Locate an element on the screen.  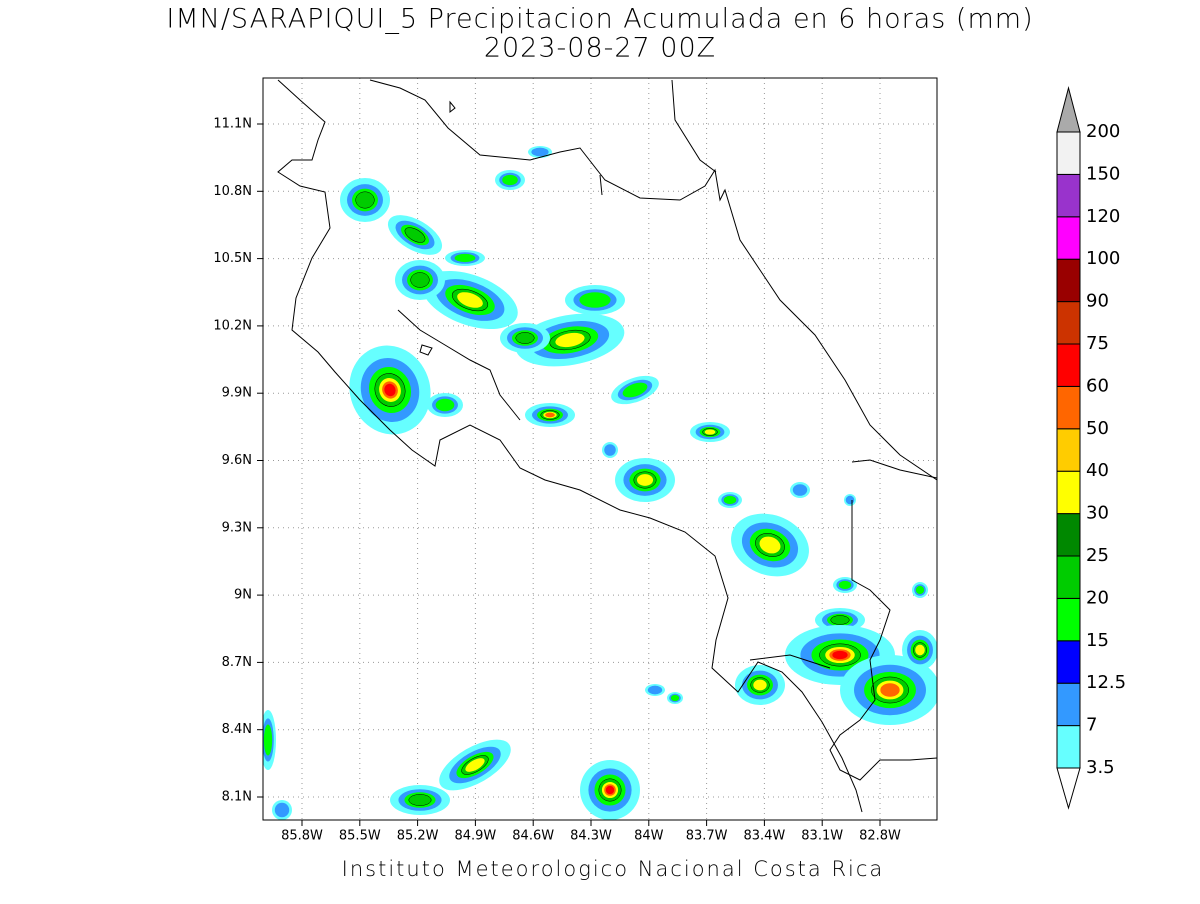
colorbar-under is located at coordinates (1068, 788).